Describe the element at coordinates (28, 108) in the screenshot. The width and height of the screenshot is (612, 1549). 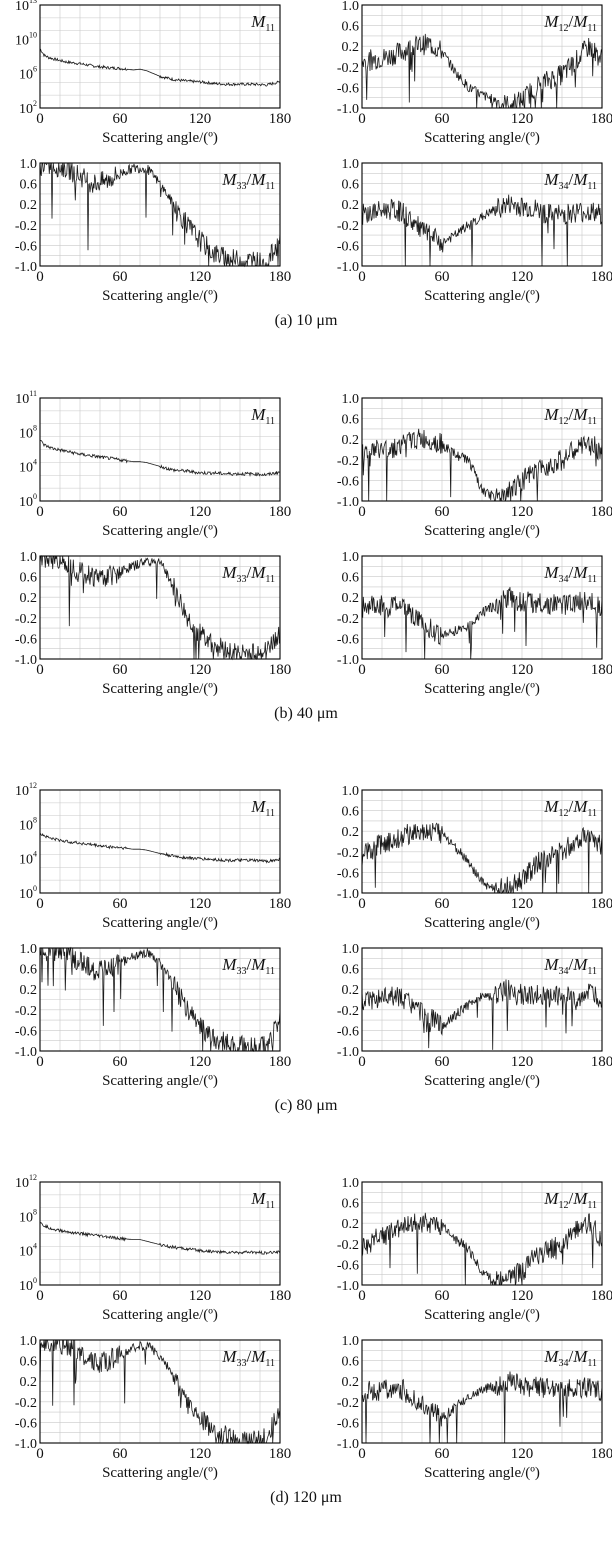
I see `y-tick-label: 10²` at that location.